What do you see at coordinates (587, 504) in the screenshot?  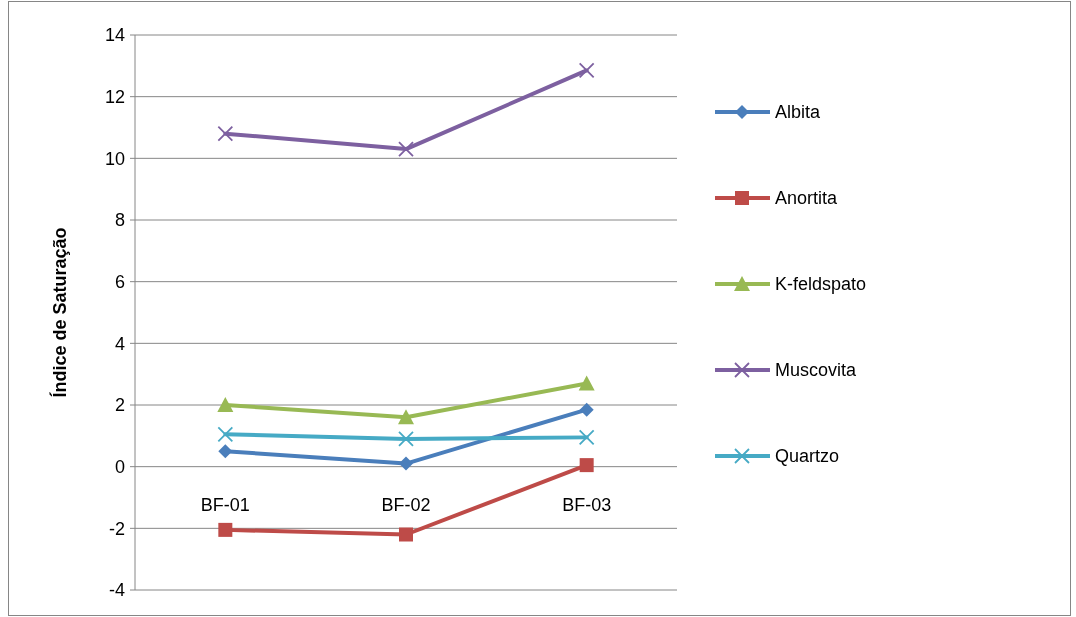 I see `x-tick-label: BF-03` at bounding box center [587, 504].